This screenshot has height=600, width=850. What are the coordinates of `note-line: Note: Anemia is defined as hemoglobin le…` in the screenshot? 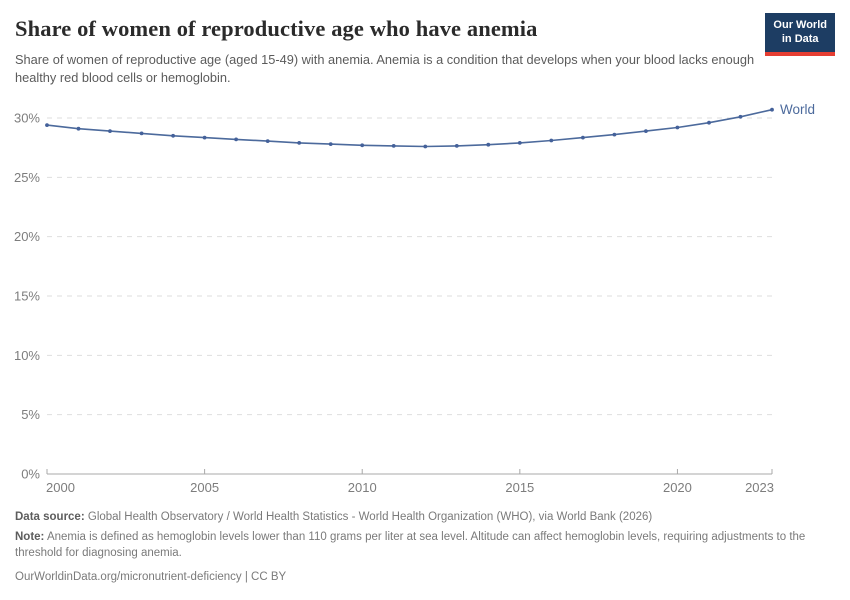 It's located at (412, 545).